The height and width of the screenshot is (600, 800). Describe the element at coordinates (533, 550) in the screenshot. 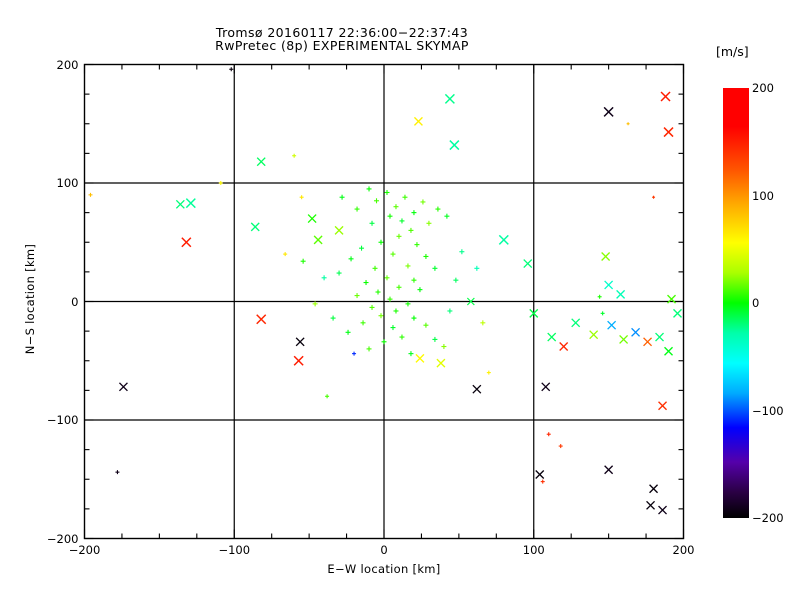

I see `x-tick-label: 100` at that location.